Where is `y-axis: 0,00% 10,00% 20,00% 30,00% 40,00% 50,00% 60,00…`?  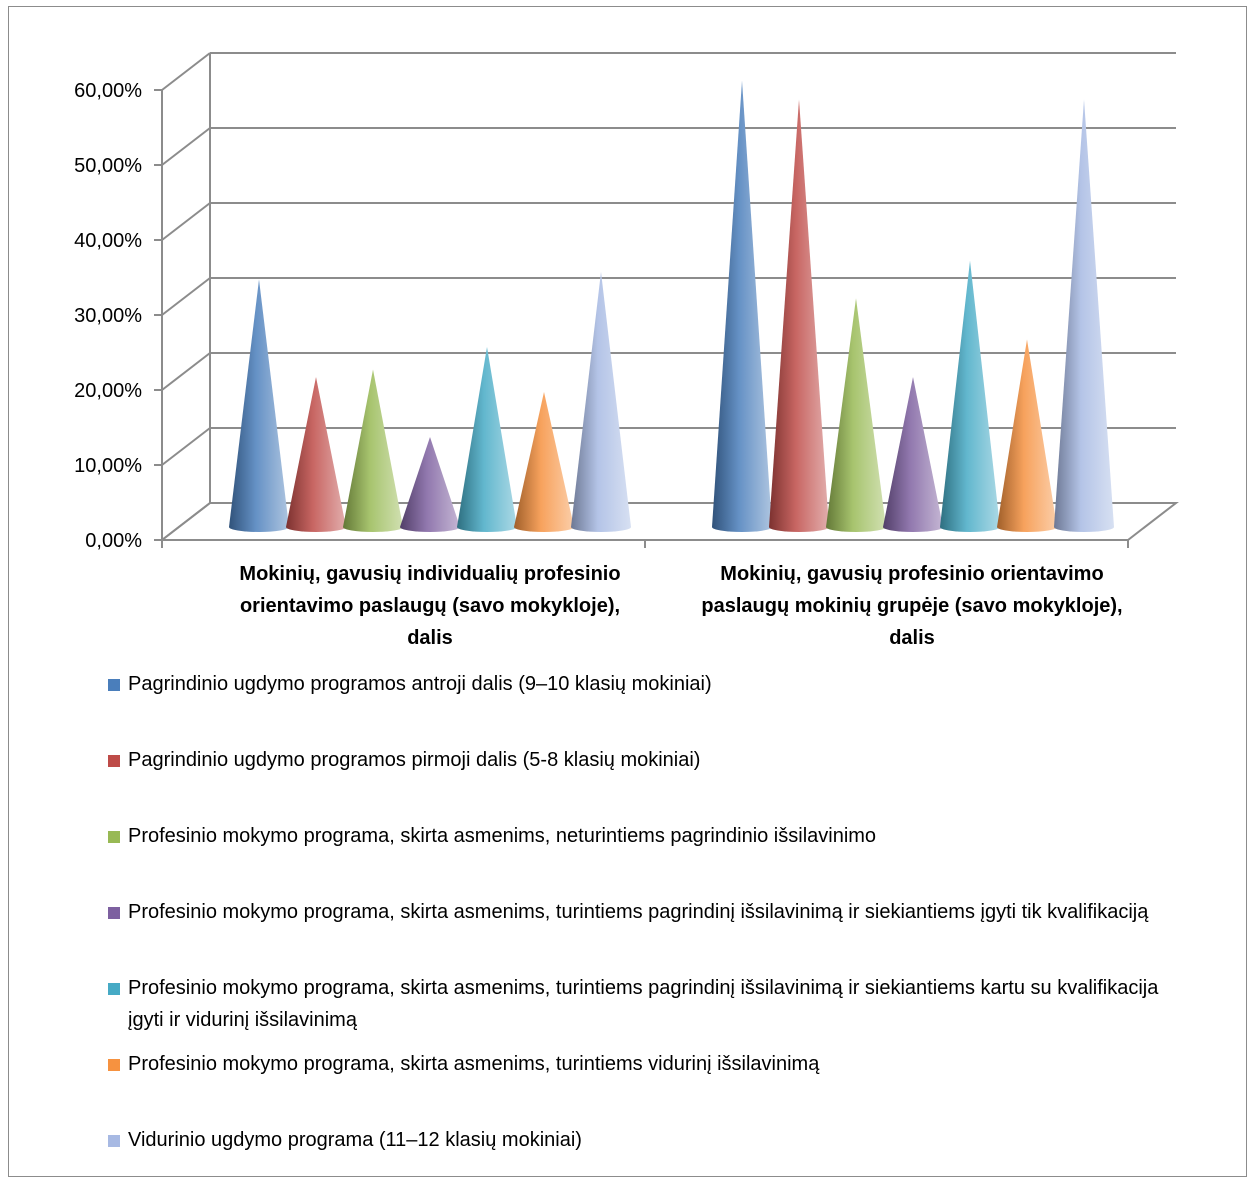 y-axis: 0,00% 10,00% 20,00% 30,00% 40,00% 50,00% 60,00… is located at coordinates (118, 316).